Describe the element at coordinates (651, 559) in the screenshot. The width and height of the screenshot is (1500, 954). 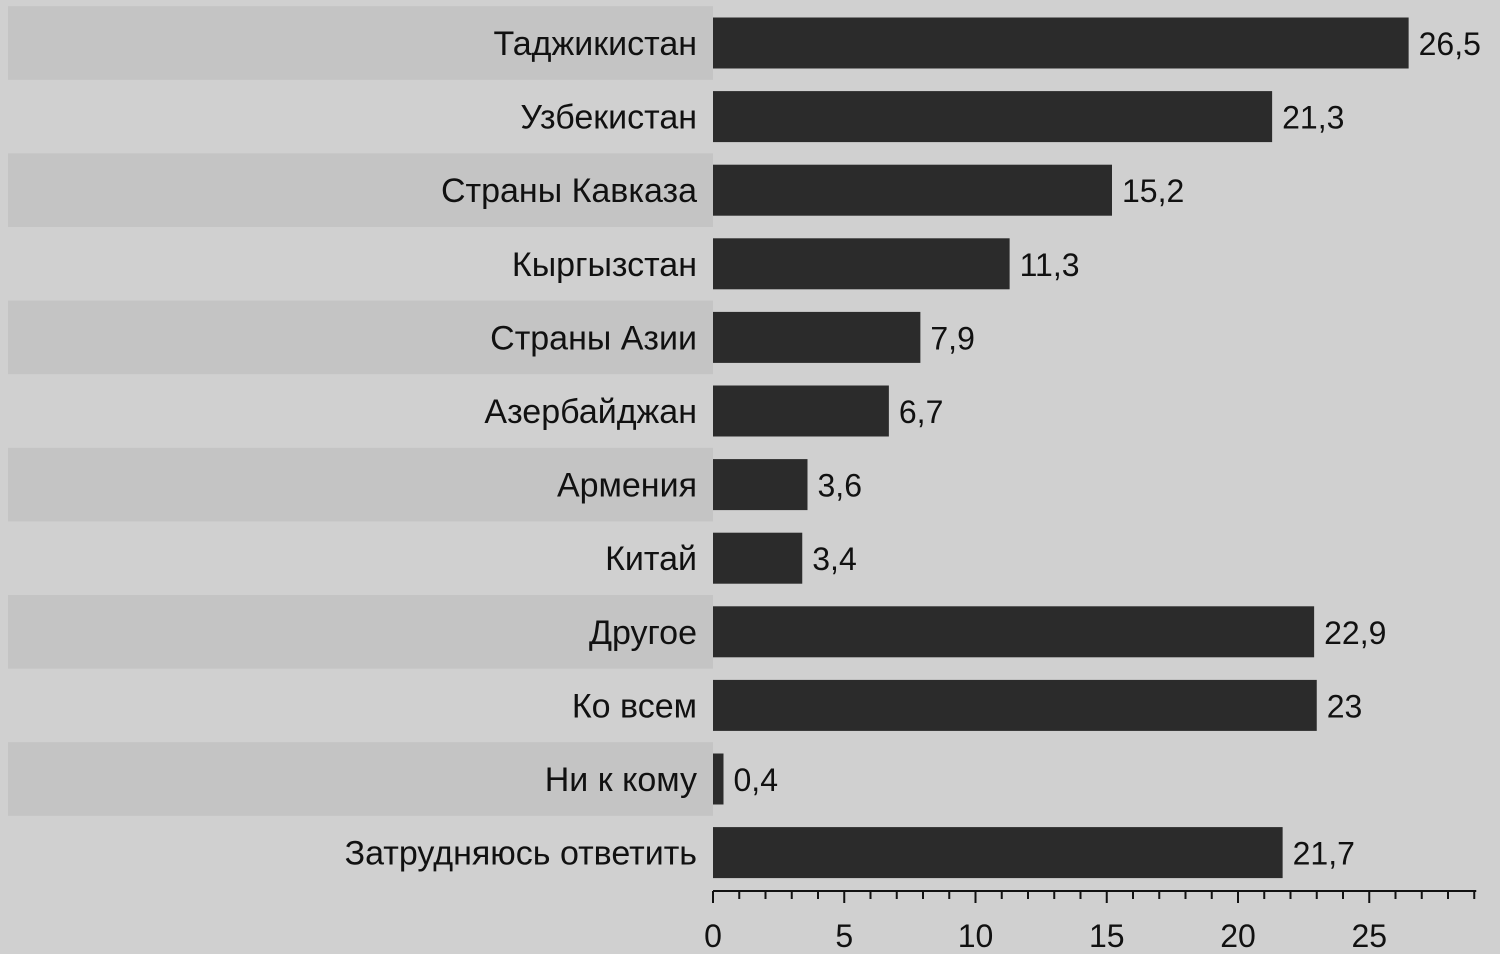
I see `category-label: Китай` at that location.